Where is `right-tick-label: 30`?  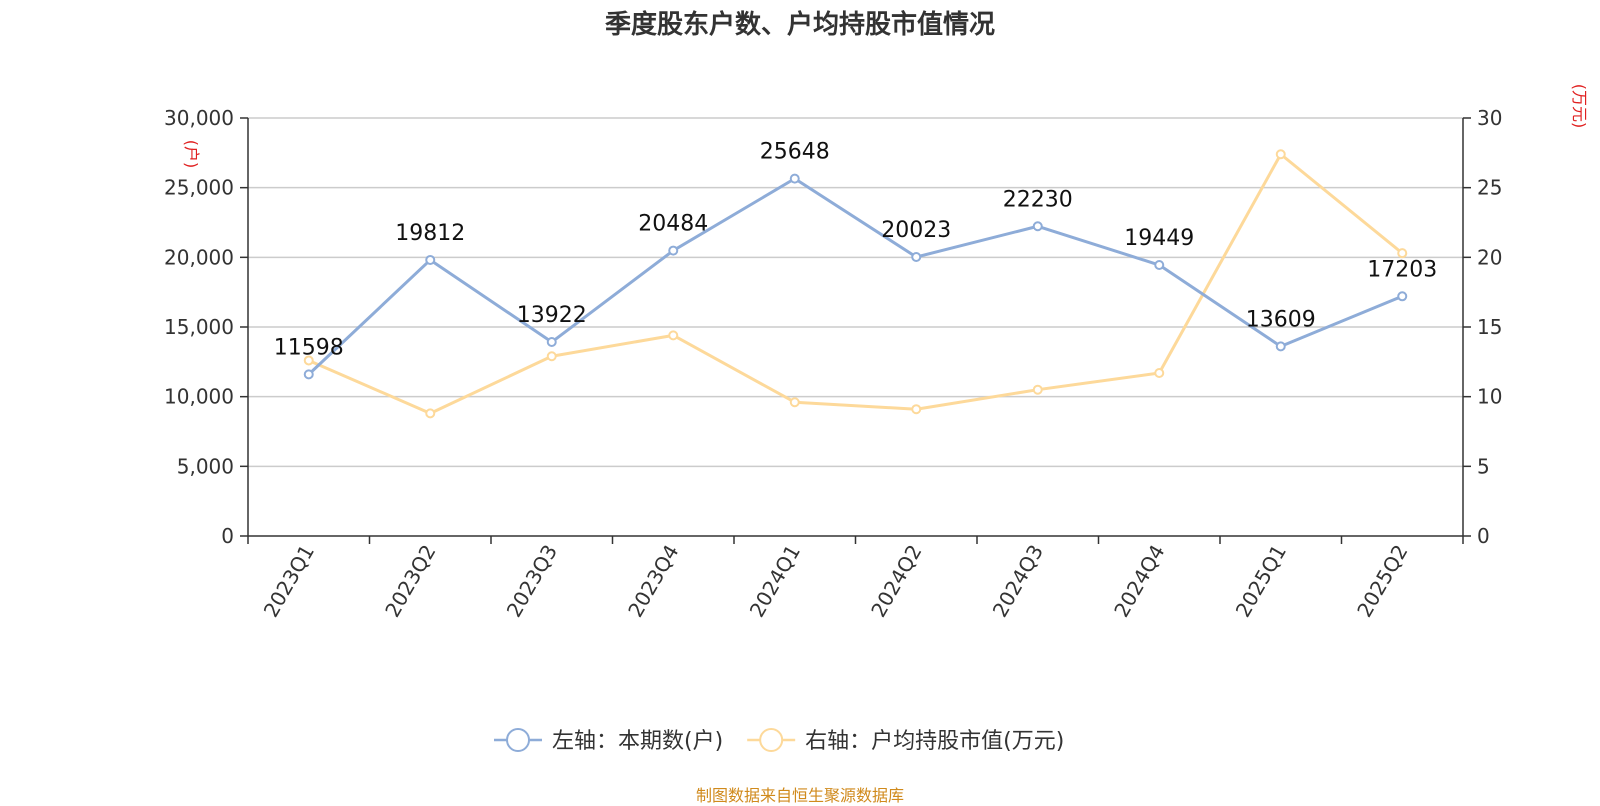
right-tick-label: 30 is located at coordinates (1489, 118).